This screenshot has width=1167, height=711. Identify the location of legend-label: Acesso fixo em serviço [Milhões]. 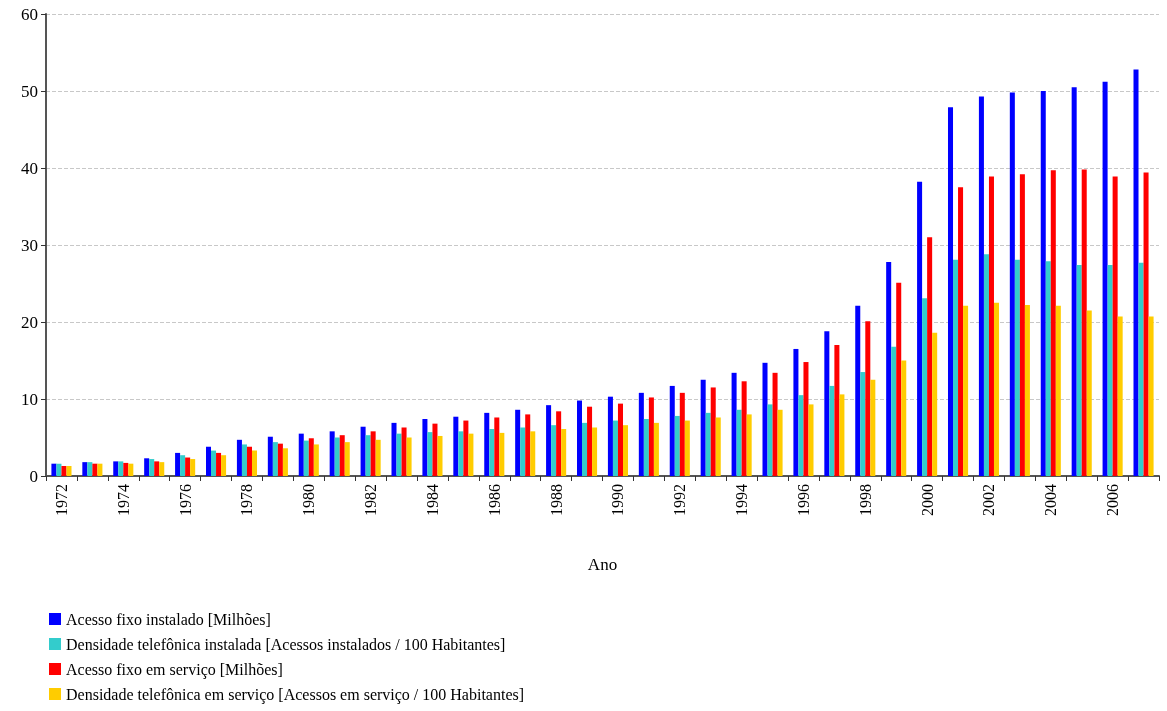
(174, 669).